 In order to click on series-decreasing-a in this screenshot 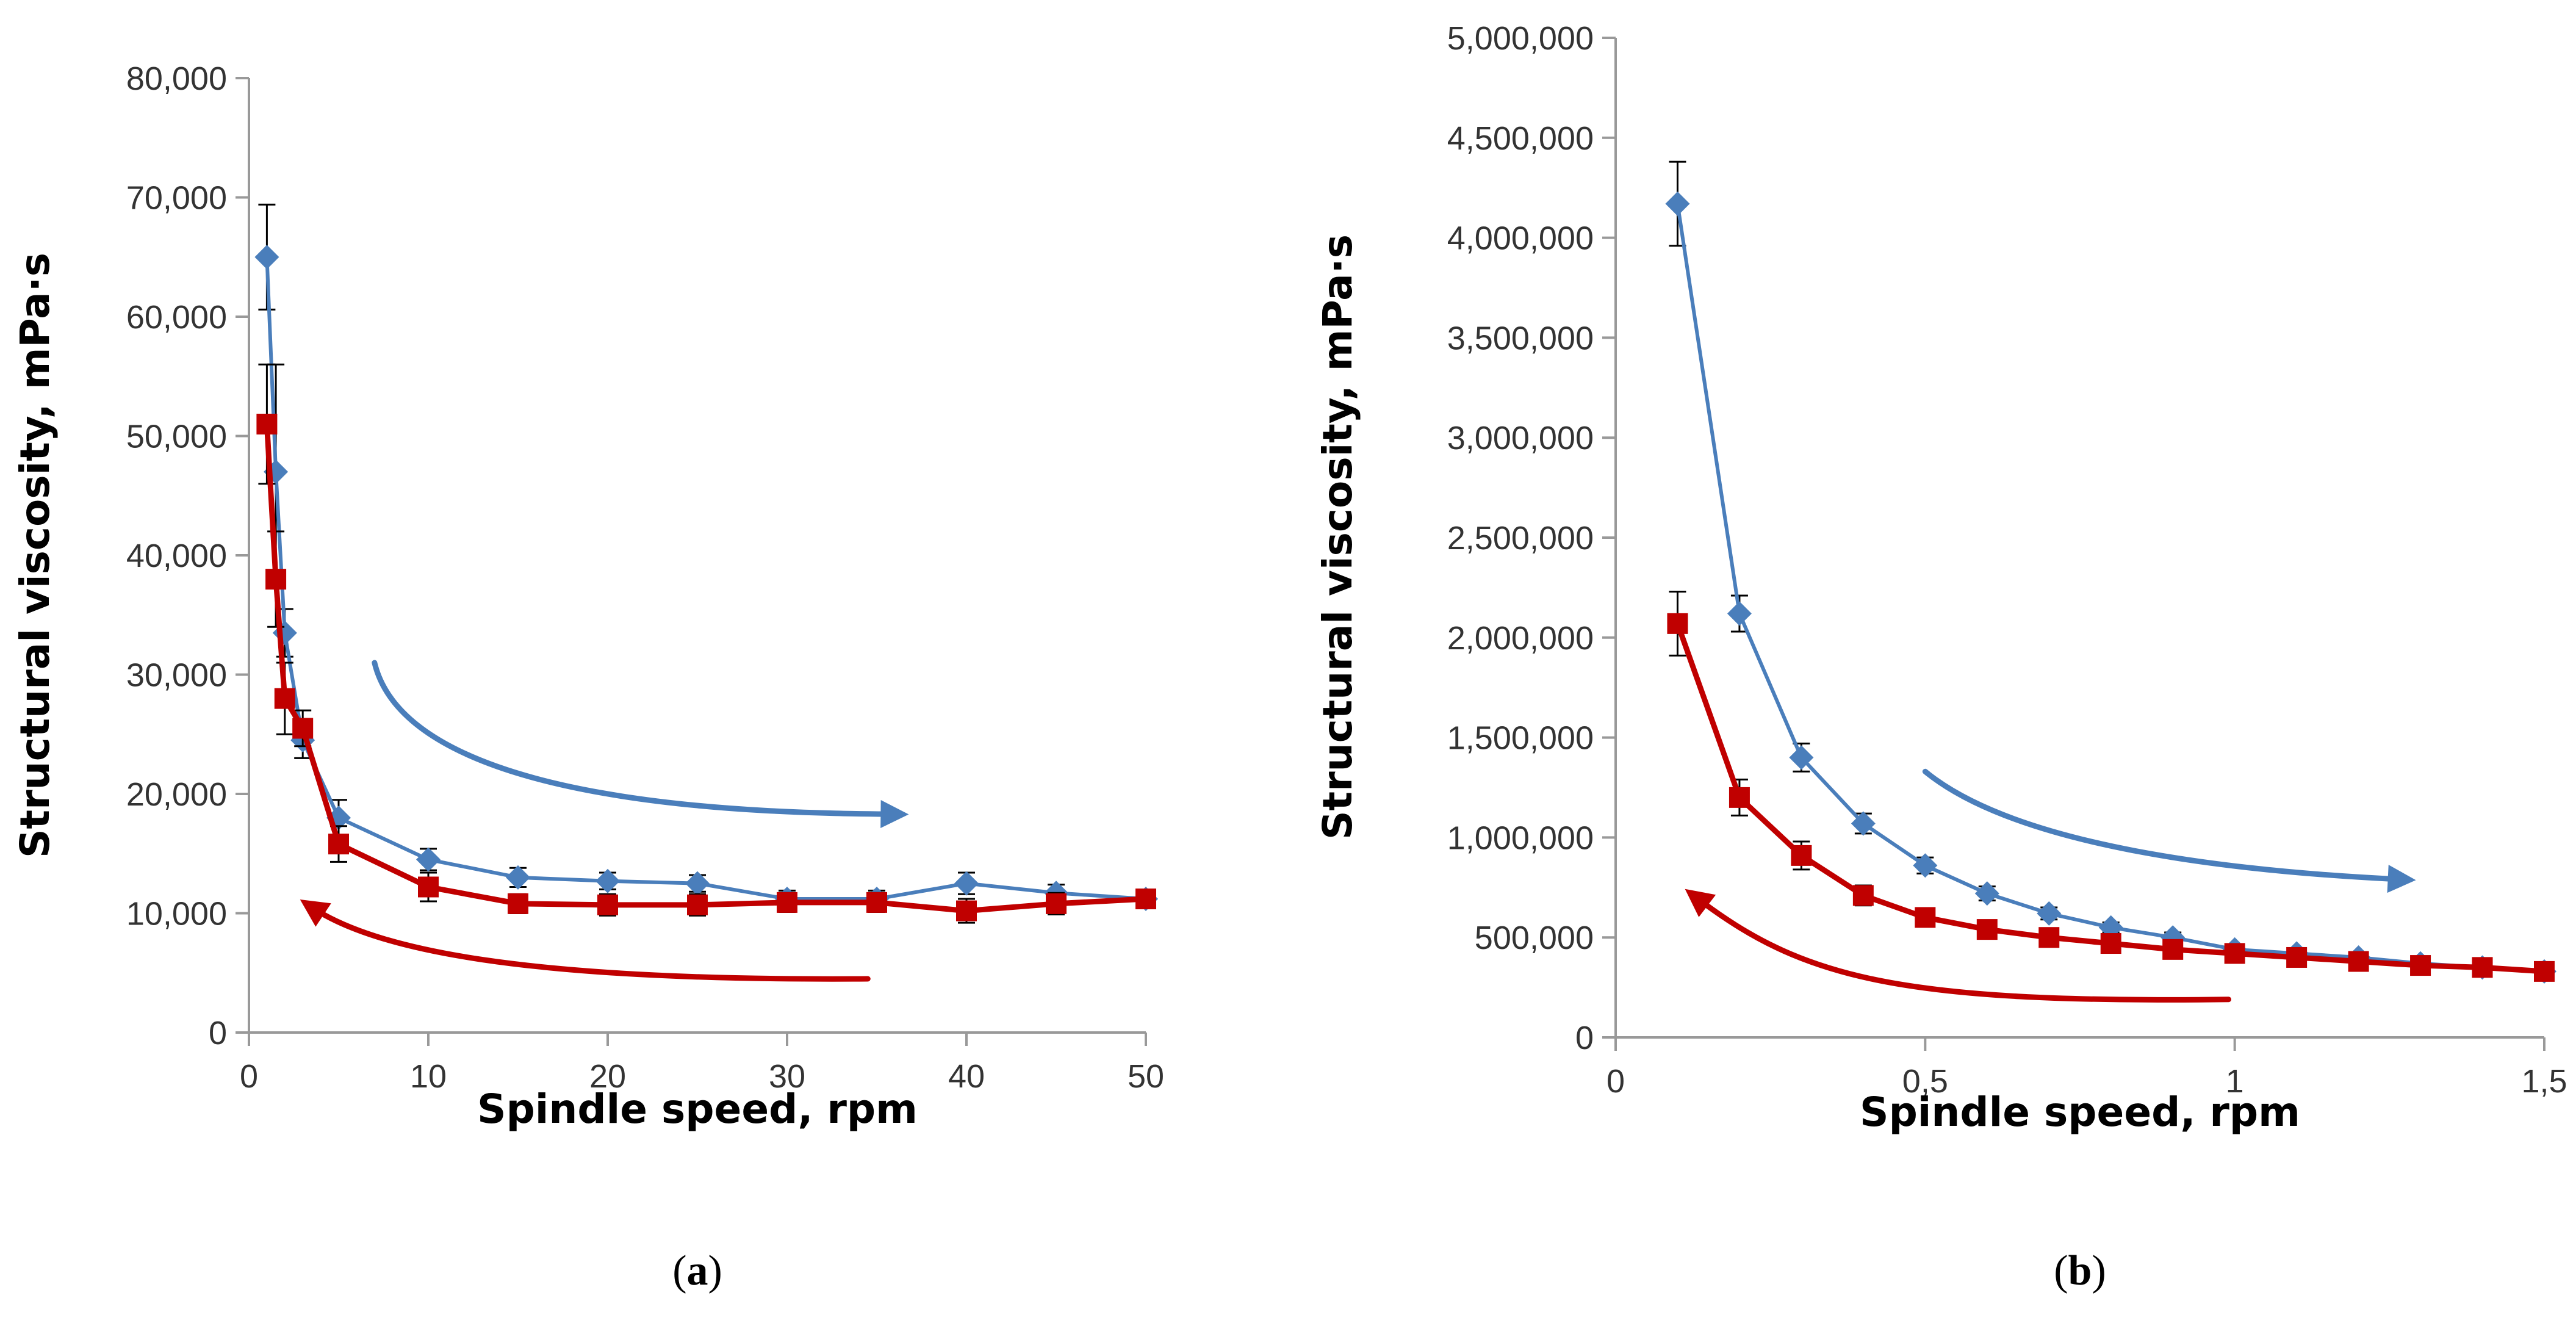, I will do `click(706, 643)`.